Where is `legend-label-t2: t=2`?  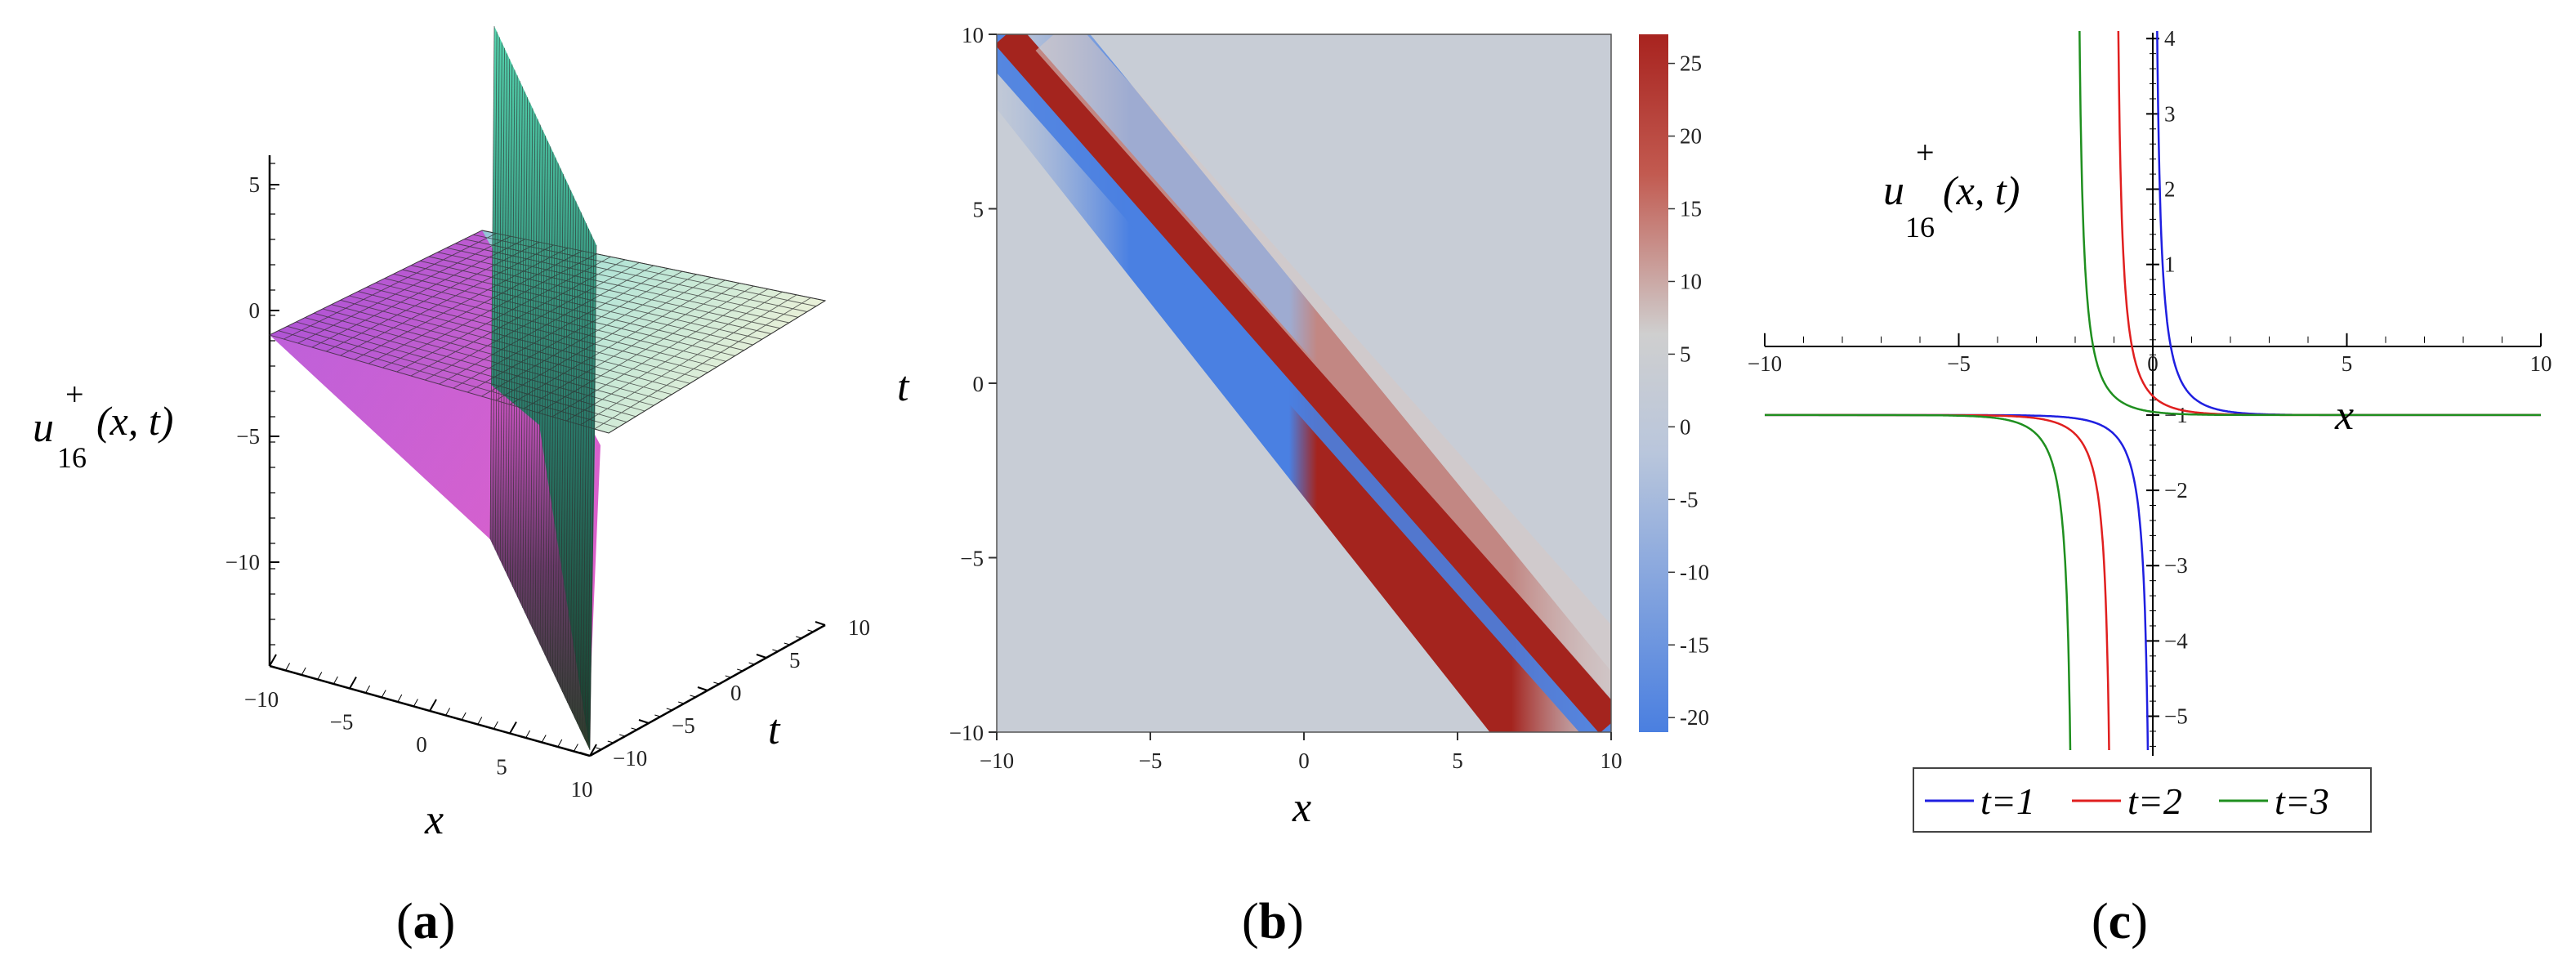 legend-label-t2: t=2 is located at coordinates (2155, 801).